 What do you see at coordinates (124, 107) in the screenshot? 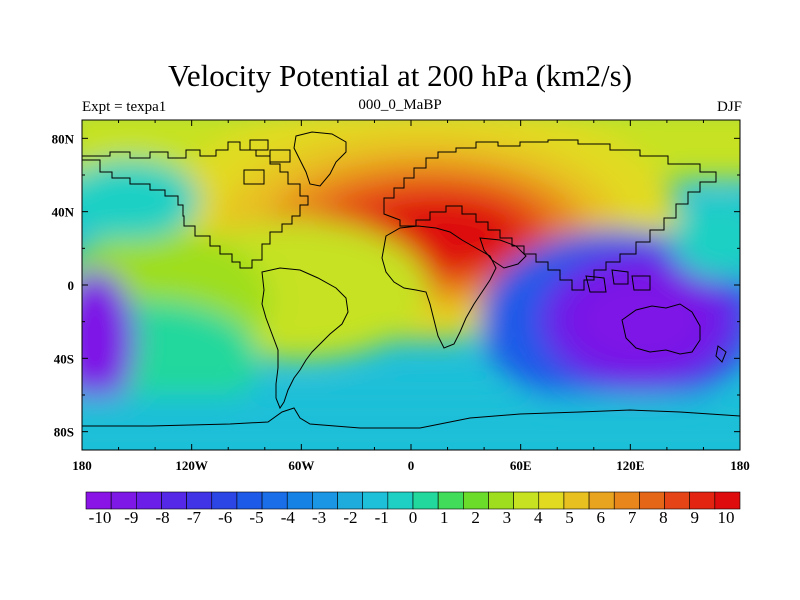
I see `experiment-label: Expt = texpa1` at bounding box center [124, 107].